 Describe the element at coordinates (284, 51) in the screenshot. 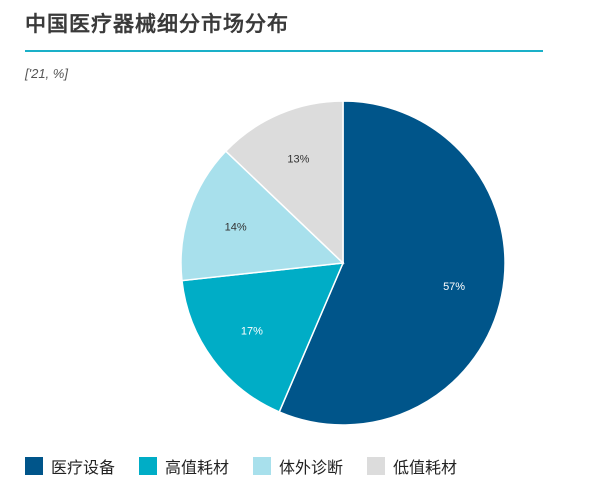

I see `title-divider` at that location.